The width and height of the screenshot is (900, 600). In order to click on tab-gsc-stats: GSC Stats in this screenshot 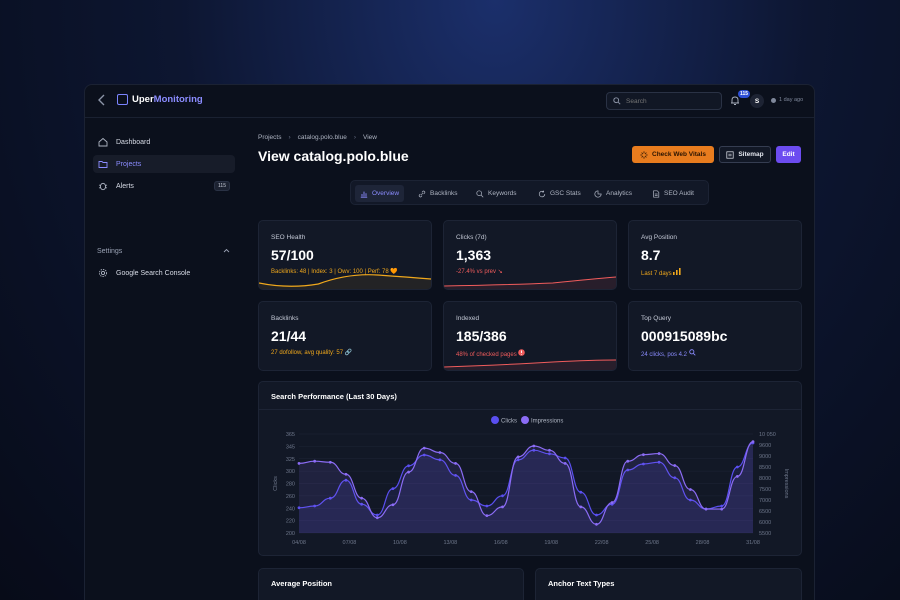, I will do `click(559, 193)`.